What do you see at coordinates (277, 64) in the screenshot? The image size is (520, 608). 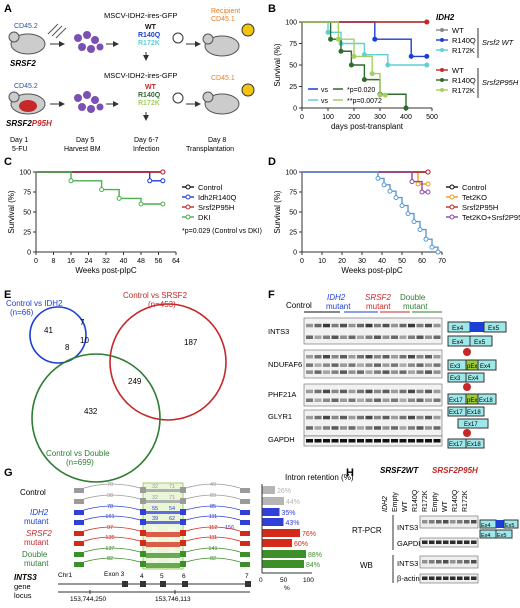 I see `b-ylabel: Survival (%)` at bounding box center [277, 64].